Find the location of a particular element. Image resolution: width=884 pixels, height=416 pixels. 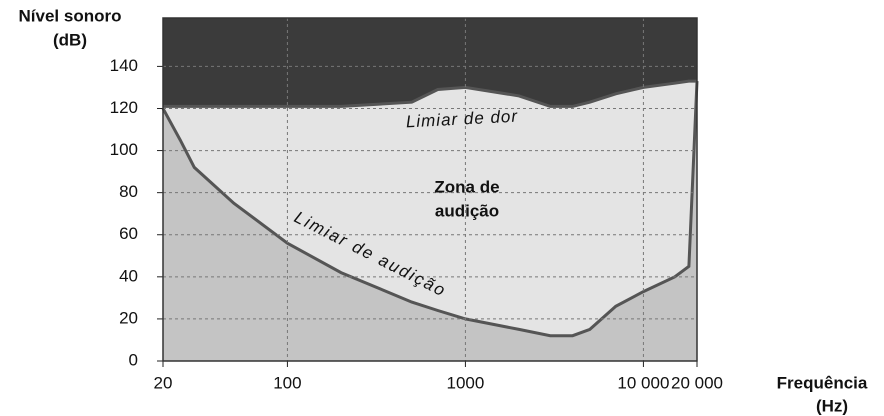

y-tick-label: 0 is located at coordinates (133, 359).